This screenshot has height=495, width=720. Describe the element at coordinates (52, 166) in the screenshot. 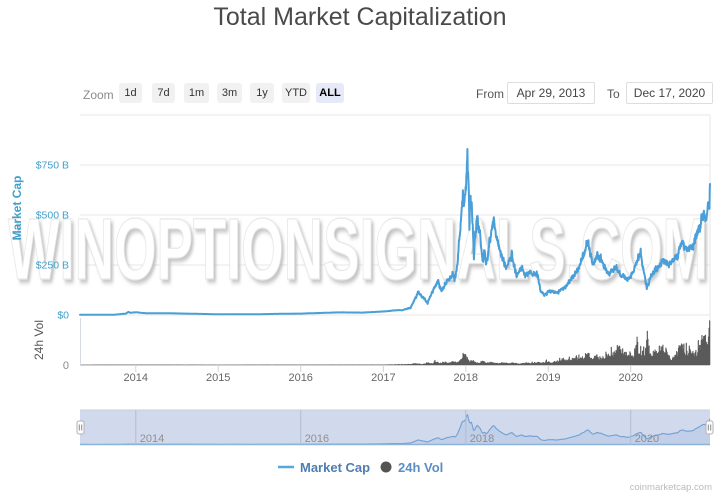

I see `svg-text: $750 B` at that location.